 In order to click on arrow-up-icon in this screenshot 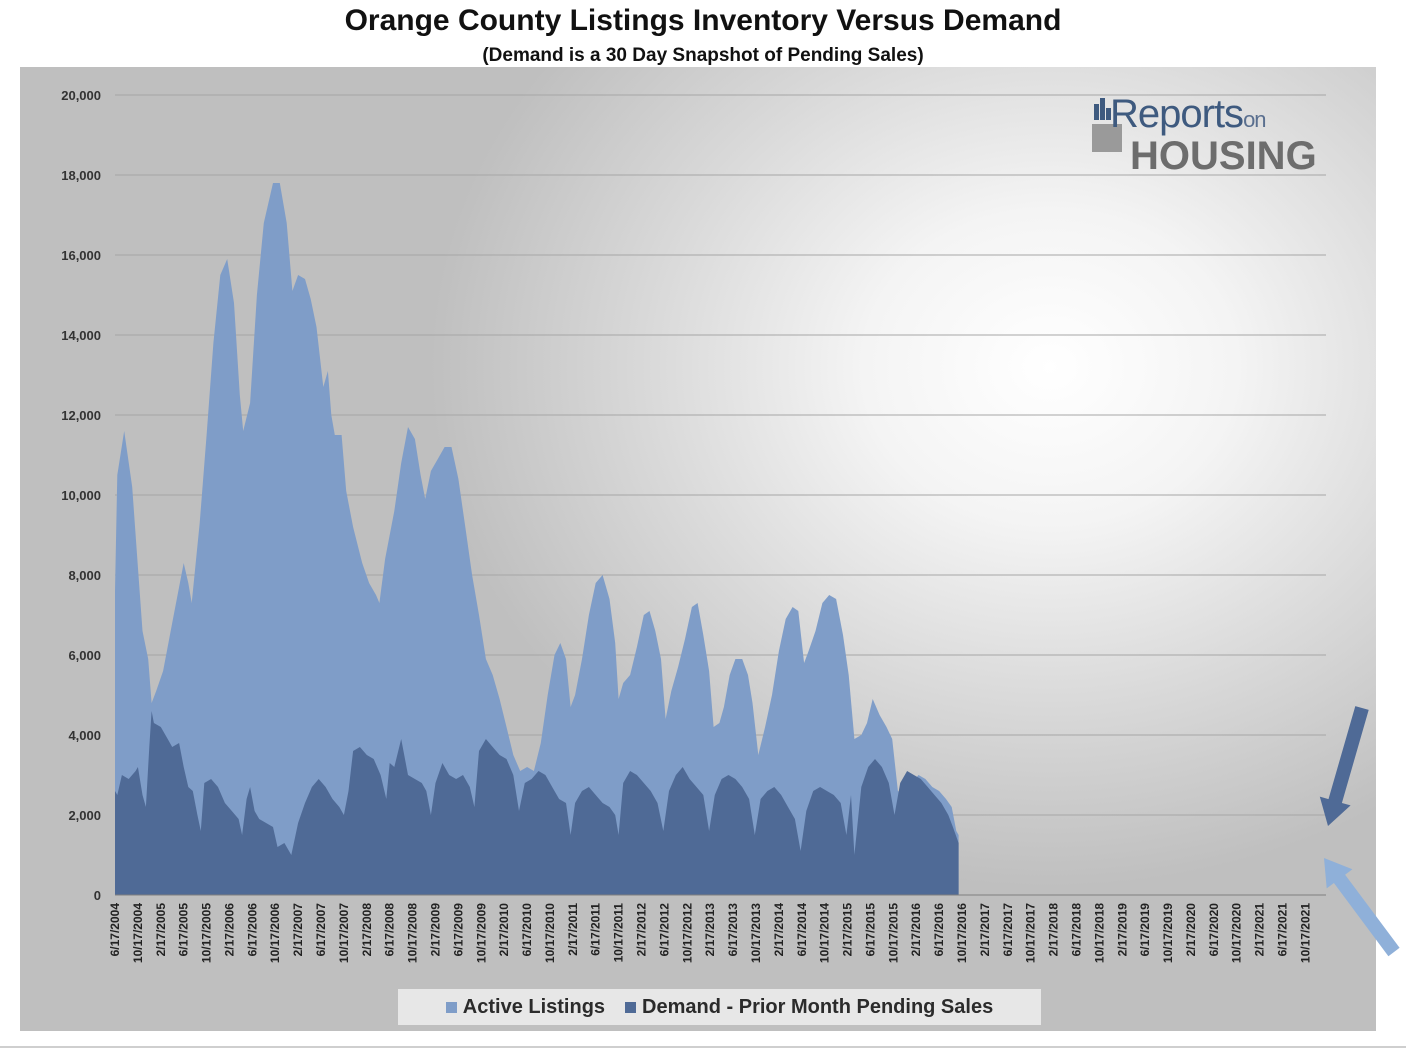, I will do `click(1362, 907)`.